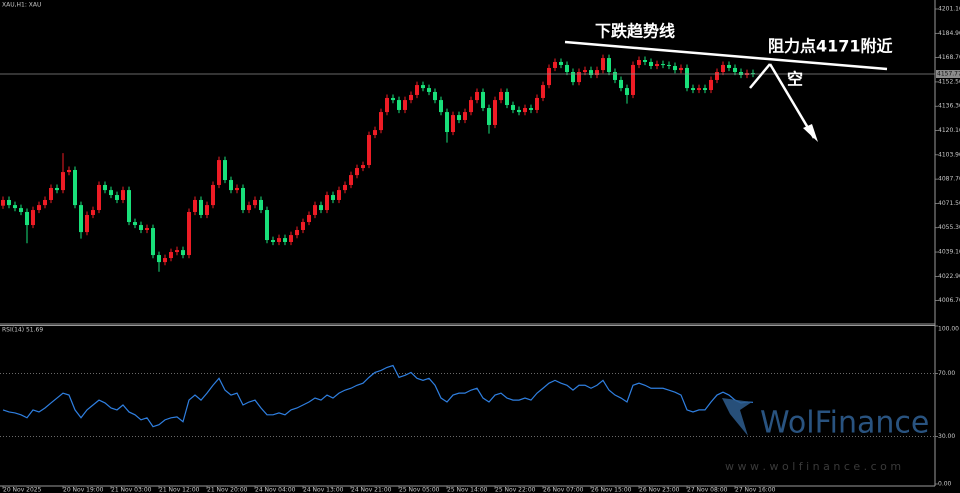 The height and width of the screenshot is (493, 960). Describe the element at coordinates (949, 154) in the screenshot. I see `y-tick-label: 4103.90` at that location.